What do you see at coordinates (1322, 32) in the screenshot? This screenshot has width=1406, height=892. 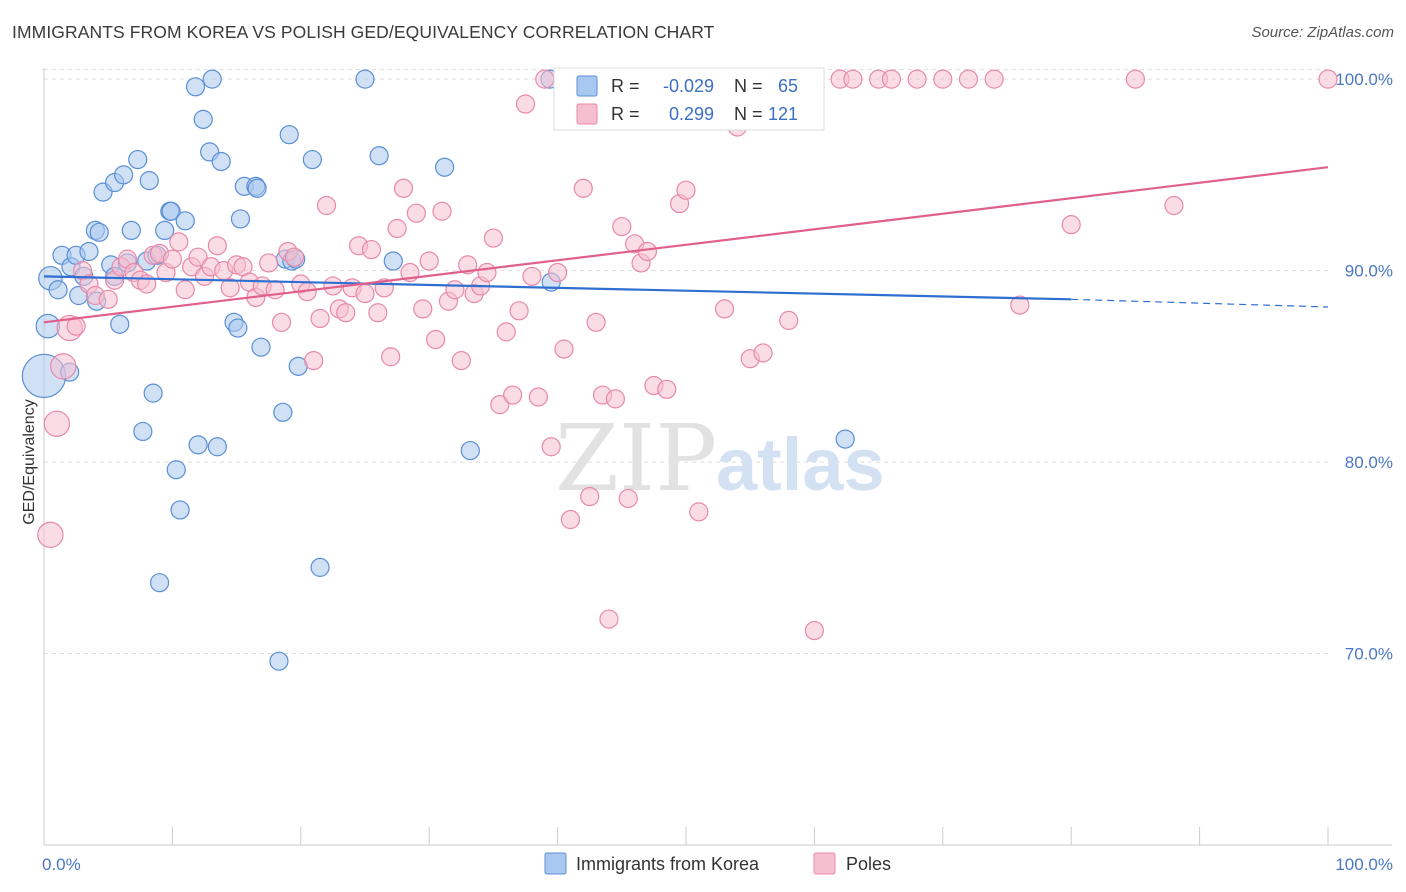 I see `source-label: Source: ZipAtlas.com` at bounding box center [1322, 32].